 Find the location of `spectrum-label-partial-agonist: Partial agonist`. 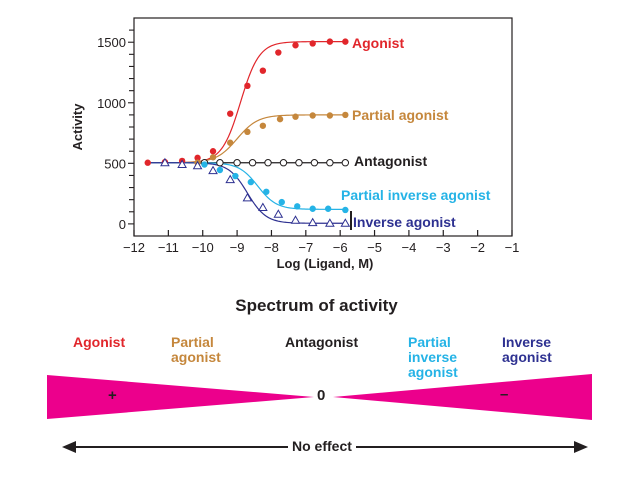

spectrum-label-partial-agonist: Partial agonist is located at coordinates (196, 349).